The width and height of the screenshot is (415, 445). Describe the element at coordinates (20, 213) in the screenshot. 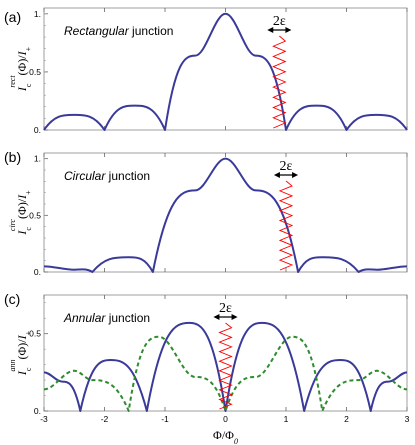

I see `y-axis-label: Iccirc(Φ)/I+` at that location.